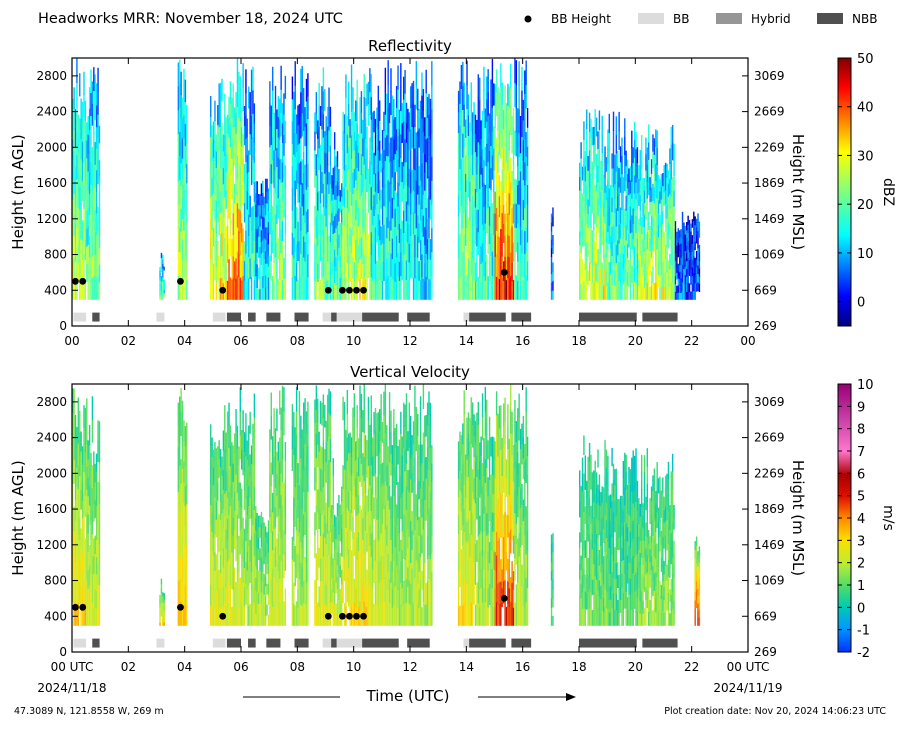  Describe the element at coordinates (95, 317) in the screenshot. I see `bb-type-segment-nbb` at that location.